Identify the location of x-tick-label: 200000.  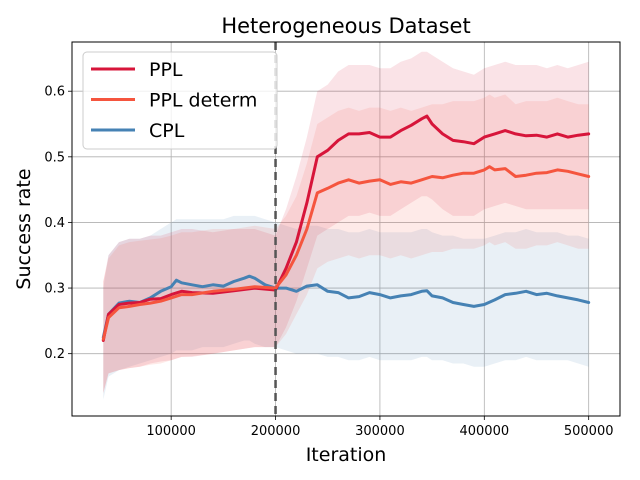
(276, 431).